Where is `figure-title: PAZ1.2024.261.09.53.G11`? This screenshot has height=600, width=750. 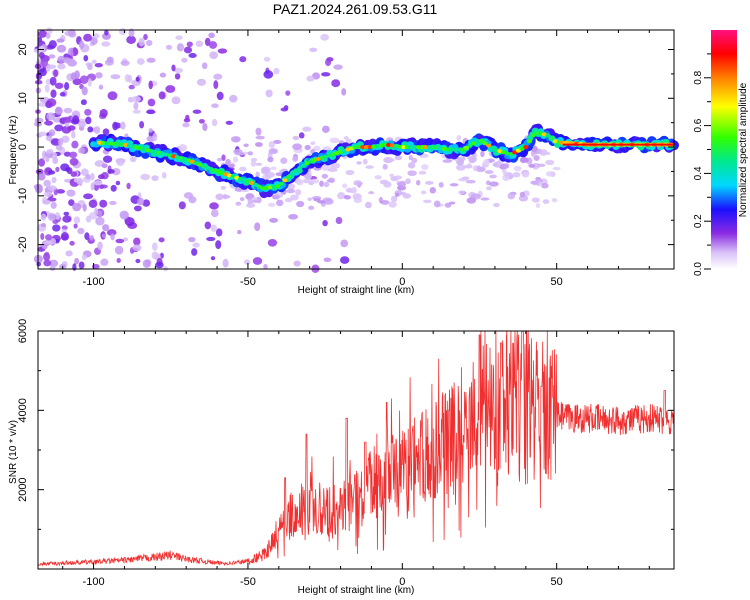
figure-title: PAZ1.2024.261.09.53.G11 is located at coordinates (355, 9).